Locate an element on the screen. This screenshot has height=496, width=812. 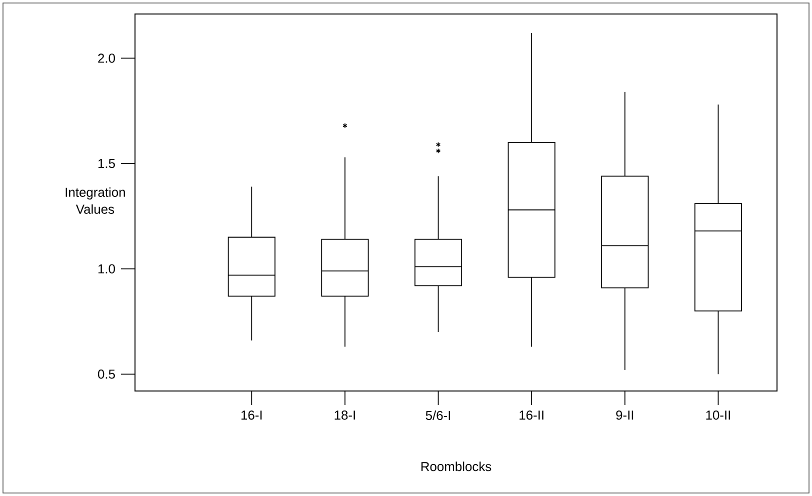
x-tick-label: 18-I is located at coordinates (344, 415).